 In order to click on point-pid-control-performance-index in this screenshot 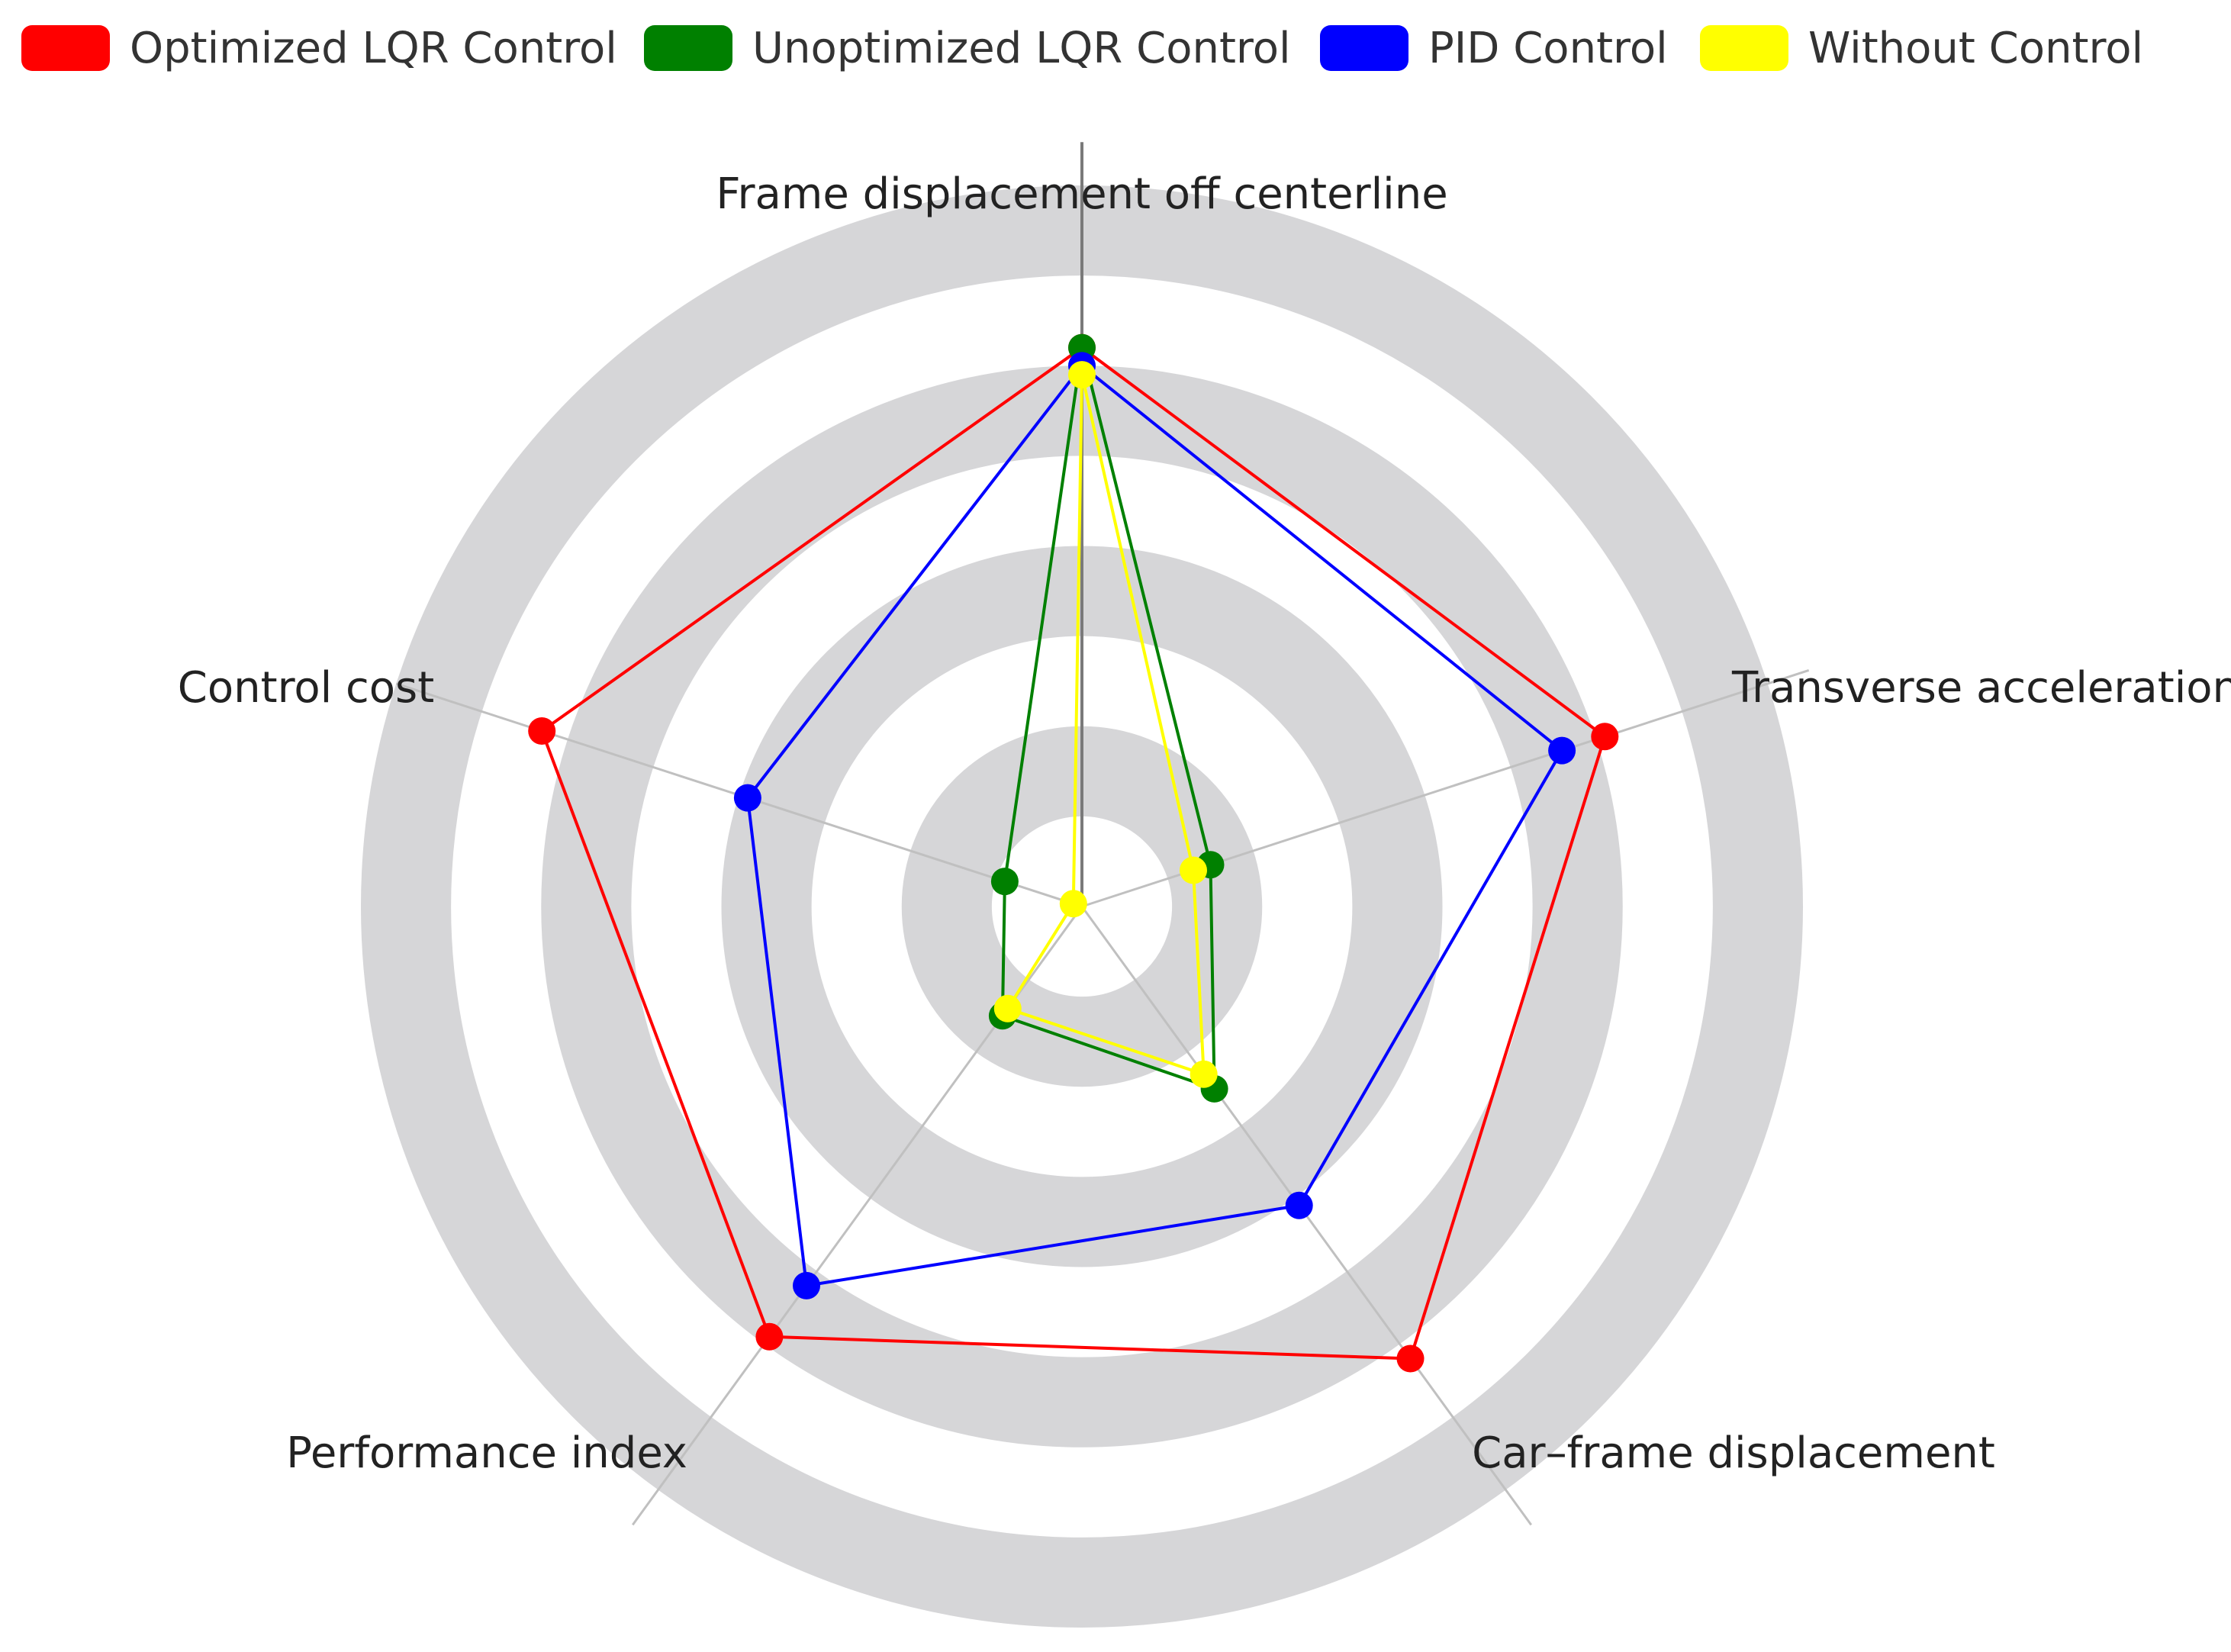, I will do `click(806, 1285)`.